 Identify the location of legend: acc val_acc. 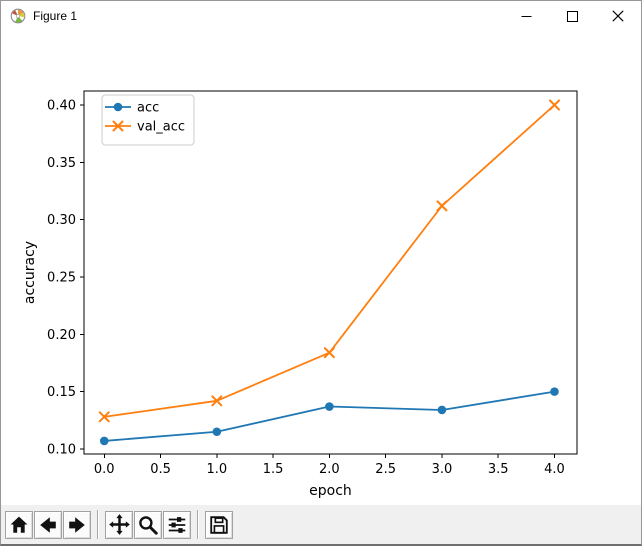
(148, 120).